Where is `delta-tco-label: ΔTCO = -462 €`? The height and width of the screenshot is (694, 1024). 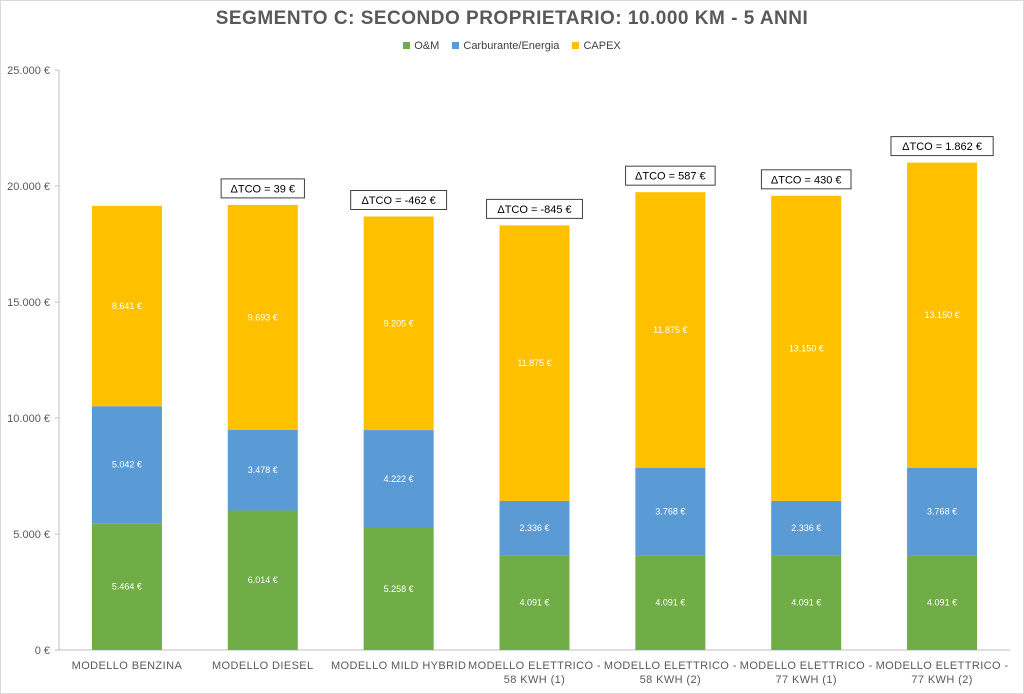
delta-tco-label: ΔTCO = -462 € is located at coordinates (398, 201).